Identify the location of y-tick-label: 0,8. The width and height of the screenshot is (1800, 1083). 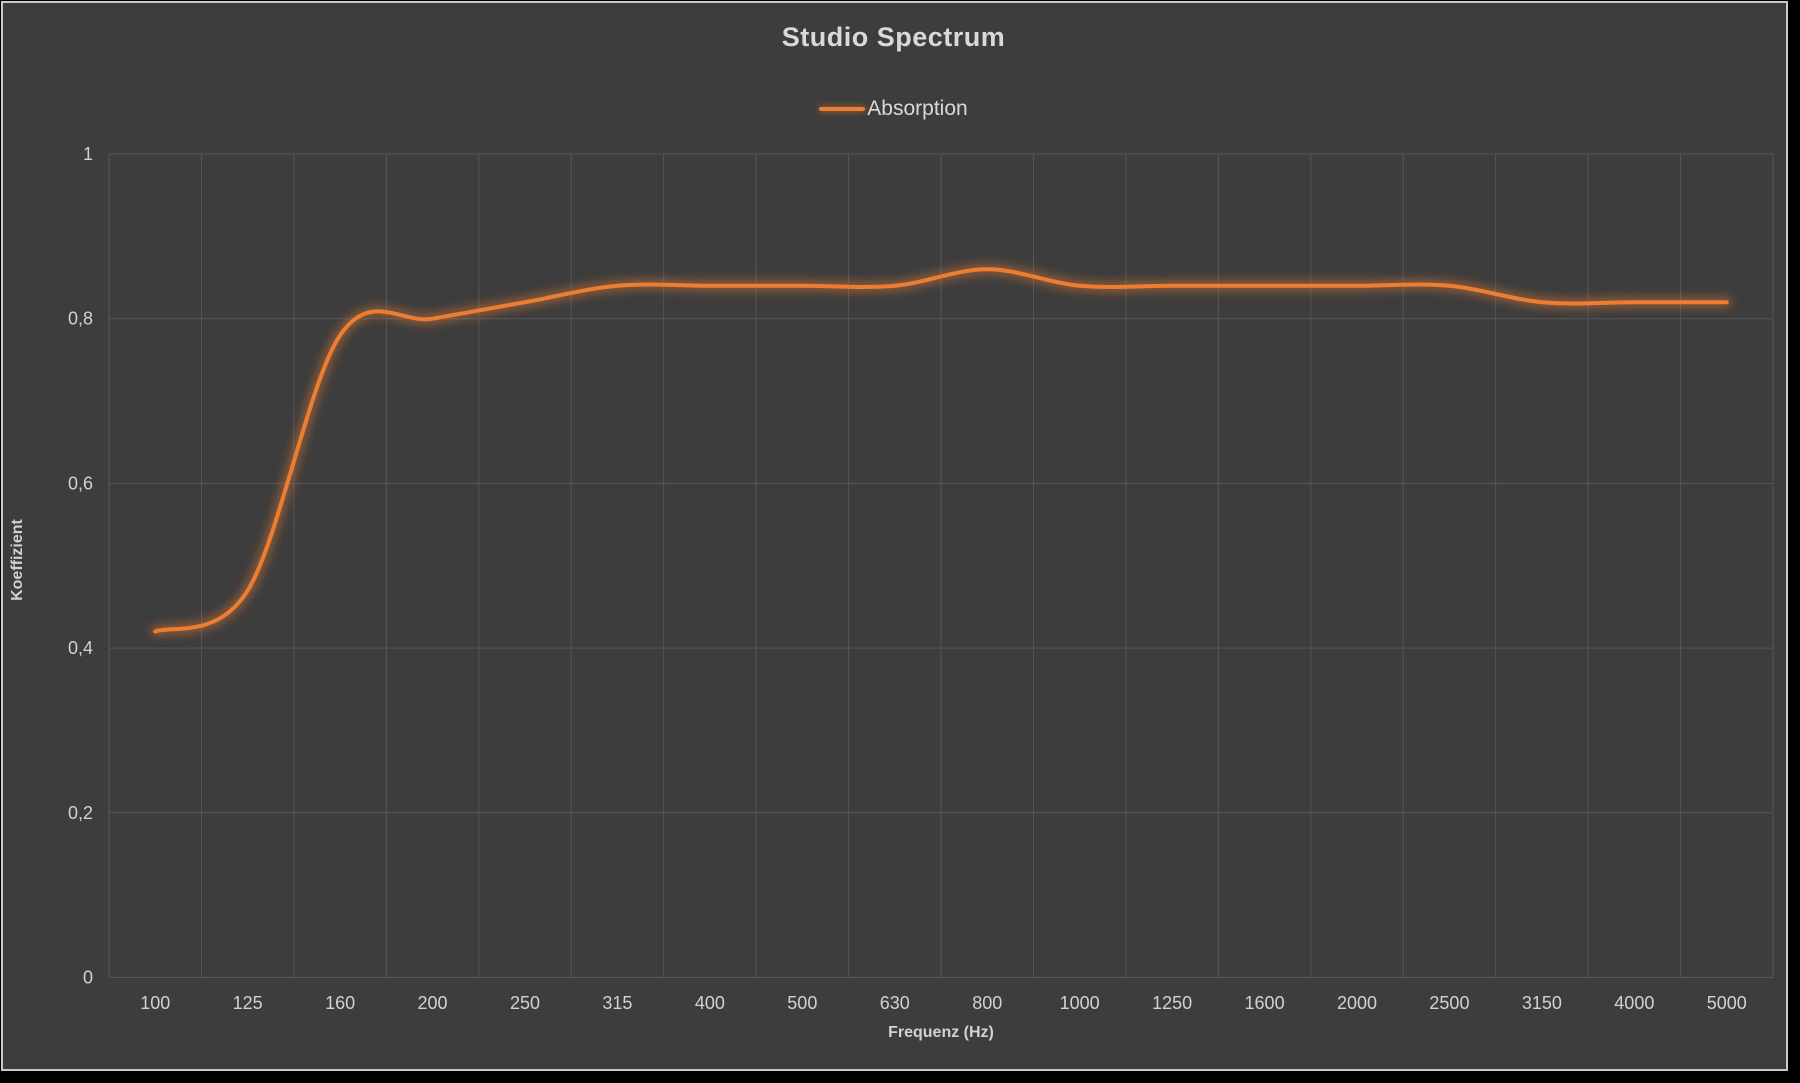
(80, 319).